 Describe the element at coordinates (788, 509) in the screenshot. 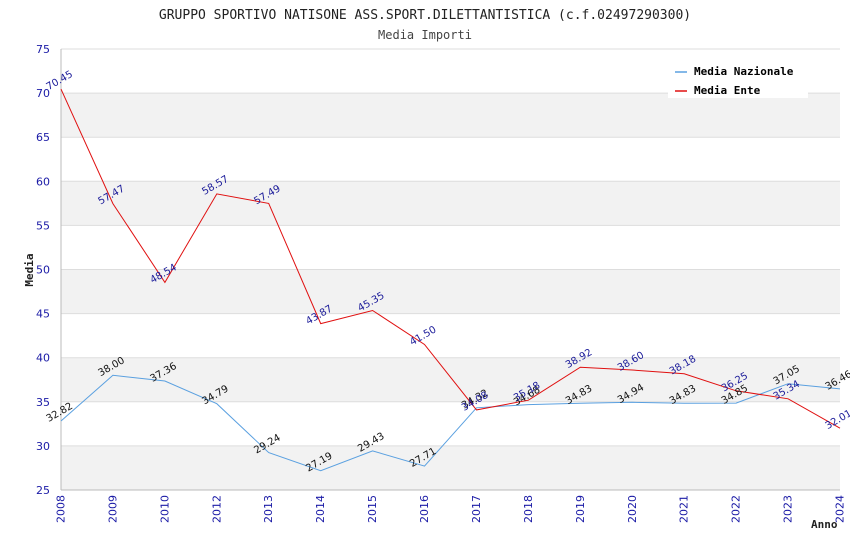

I see `x-tick-label: 2023` at that location.